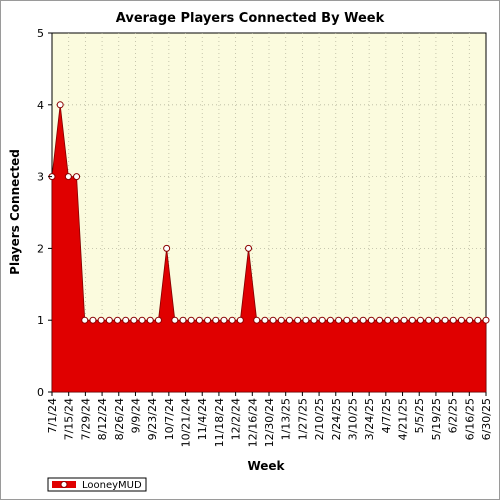 This screenshot has height=500, width=500. I want to click on y-tick-label: 3, so click(40, 177).